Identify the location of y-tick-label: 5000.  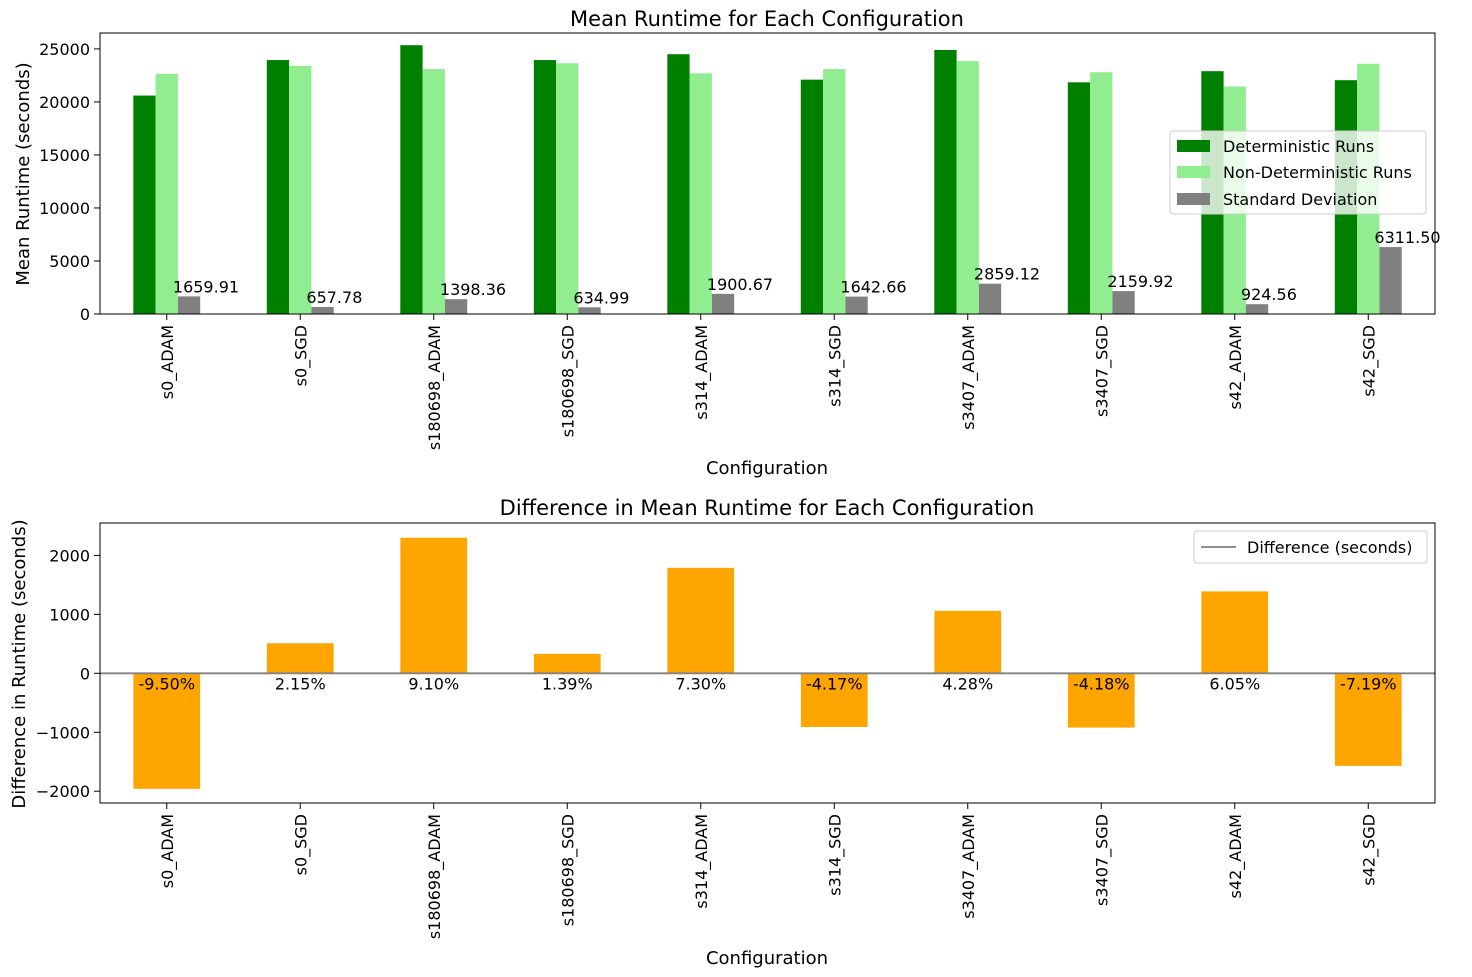
(69, 261).